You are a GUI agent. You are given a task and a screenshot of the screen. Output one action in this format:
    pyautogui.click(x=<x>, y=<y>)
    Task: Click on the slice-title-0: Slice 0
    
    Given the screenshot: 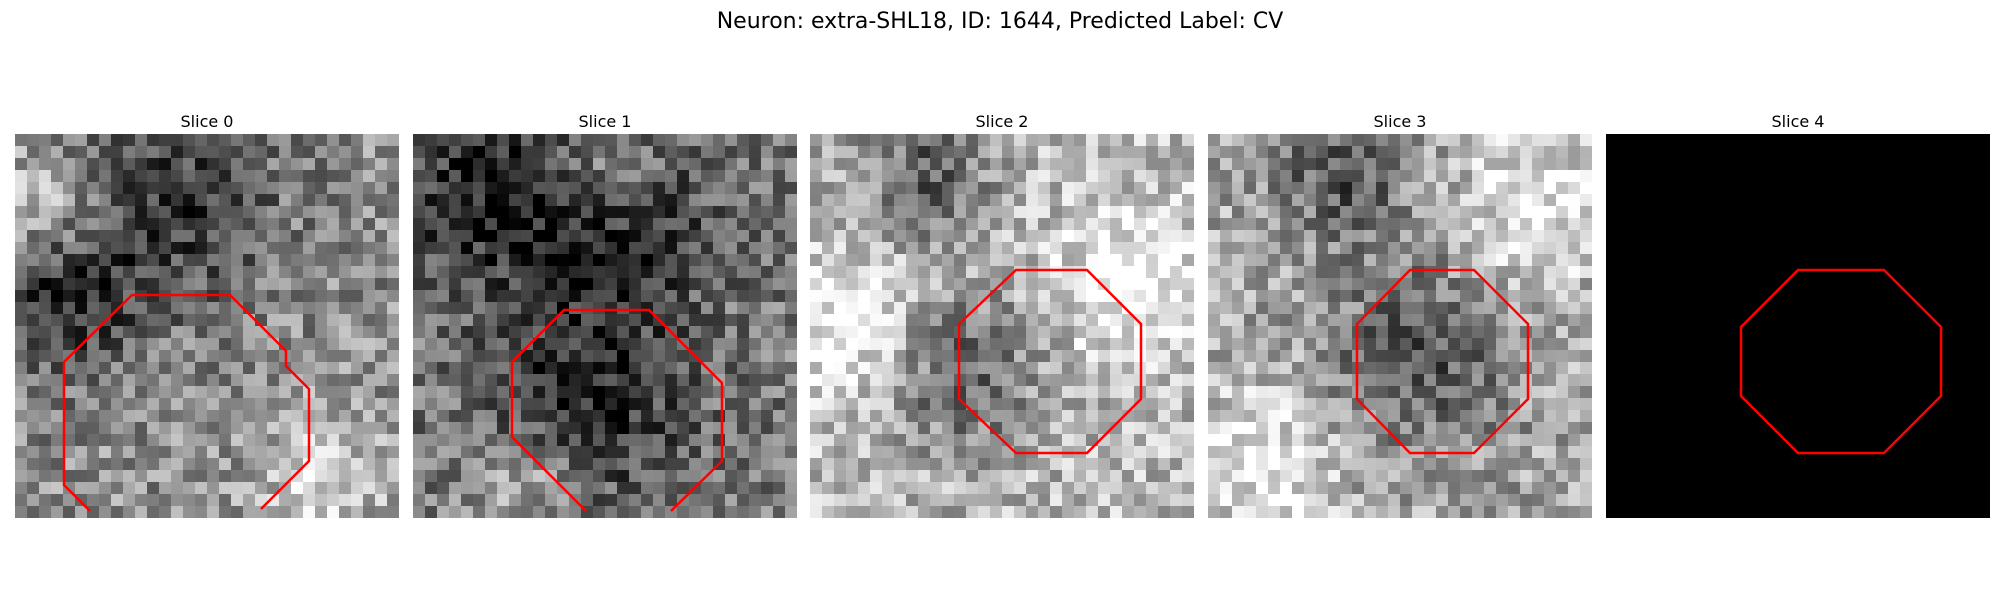 What is the action you would take?
    pyautogui.click(x=207, y=121)
    